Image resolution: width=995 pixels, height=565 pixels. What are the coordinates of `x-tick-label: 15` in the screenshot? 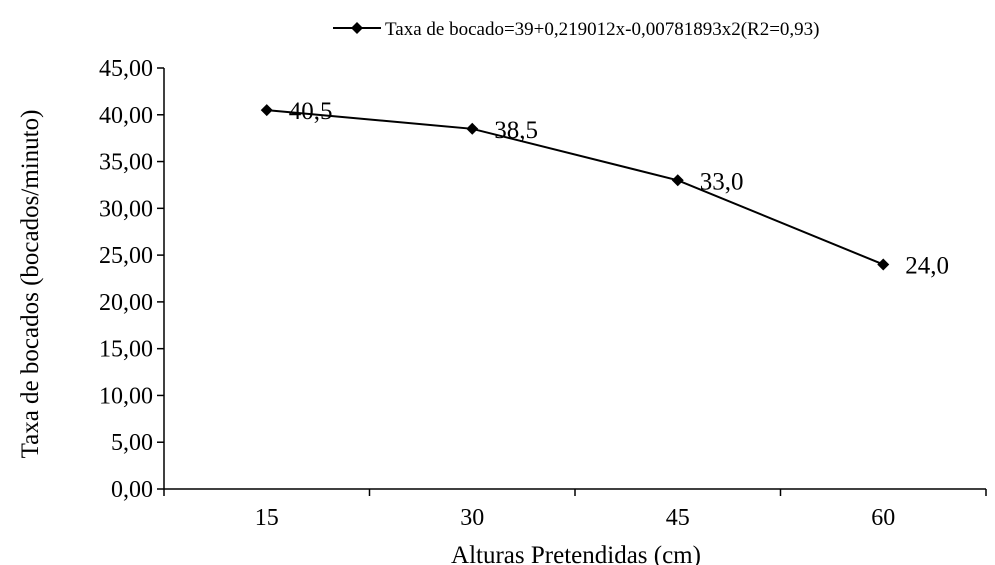 It's located at (267, 518).